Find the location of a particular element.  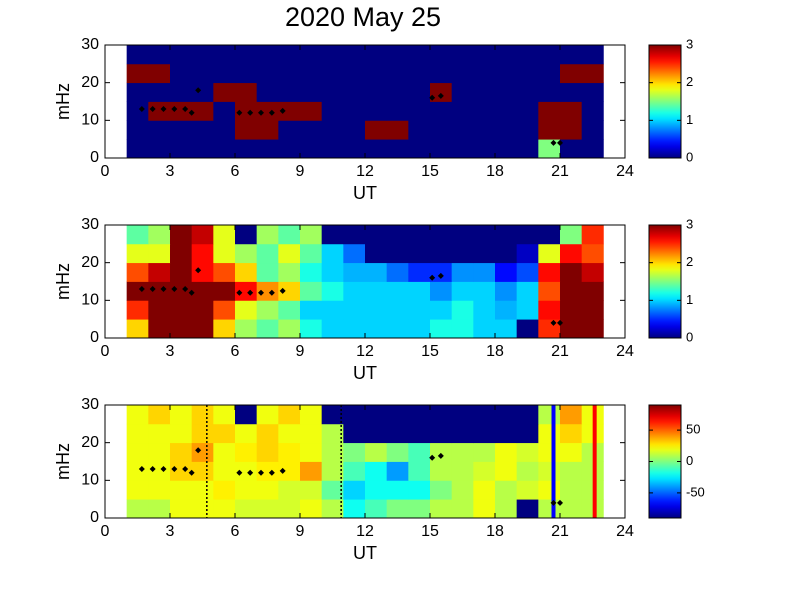

x-tick-label: 6 is located at coordinates (235, 531).